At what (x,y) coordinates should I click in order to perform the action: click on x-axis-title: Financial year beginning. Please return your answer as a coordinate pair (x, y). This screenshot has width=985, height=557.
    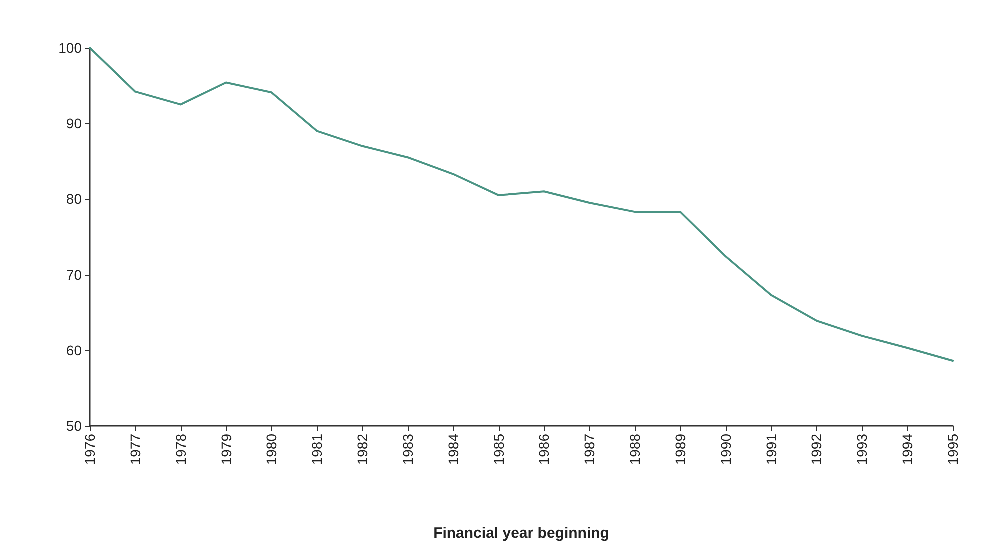
    Looking at the image, I should click on (522, 533).